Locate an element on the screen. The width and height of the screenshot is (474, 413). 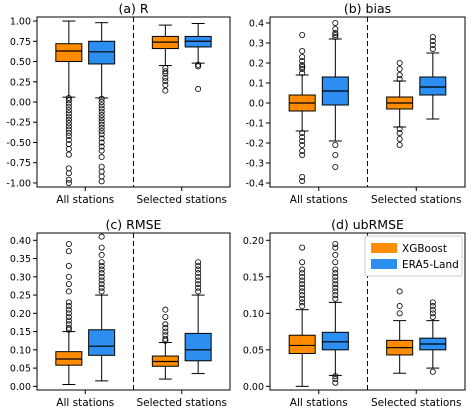
legend-label: XGBoost is located at coordinates (424, 249).